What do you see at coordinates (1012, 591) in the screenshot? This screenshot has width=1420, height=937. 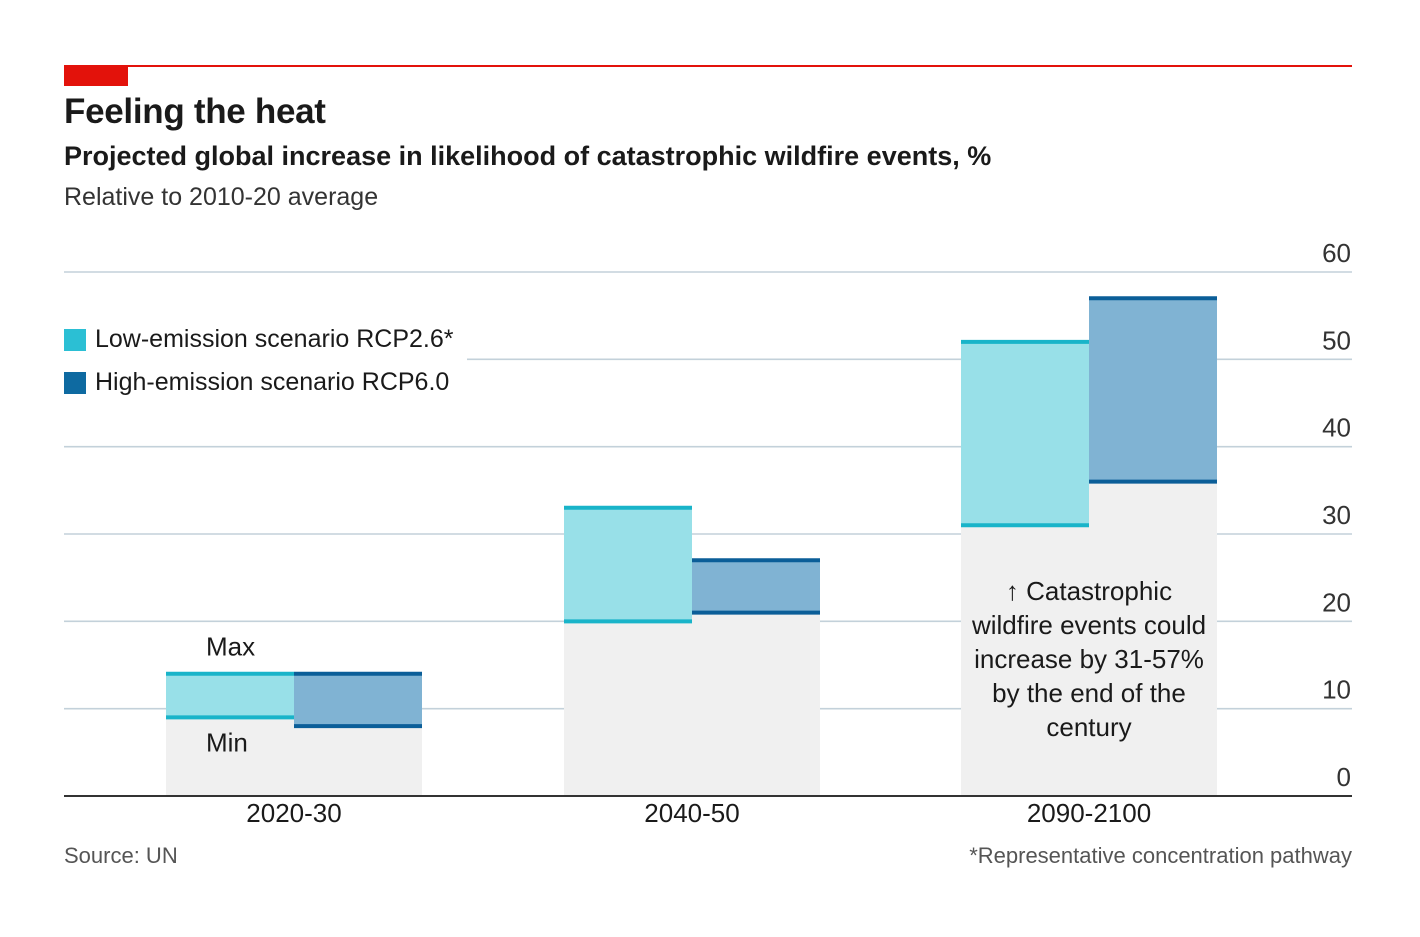 I see `arrow-up-icon: ↑` at bounding box center [1012, 591].